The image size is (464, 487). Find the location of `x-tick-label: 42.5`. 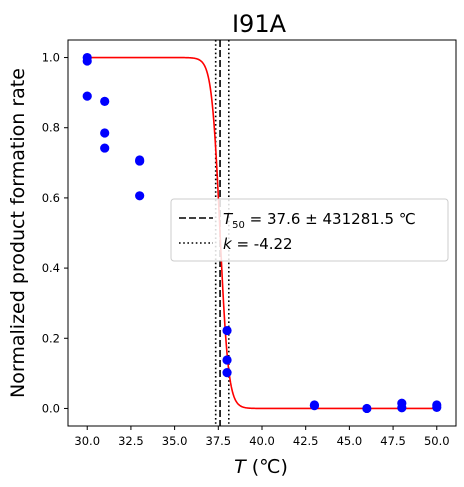

x-tick-label: 42.5 is located at coordinates (306, 441).